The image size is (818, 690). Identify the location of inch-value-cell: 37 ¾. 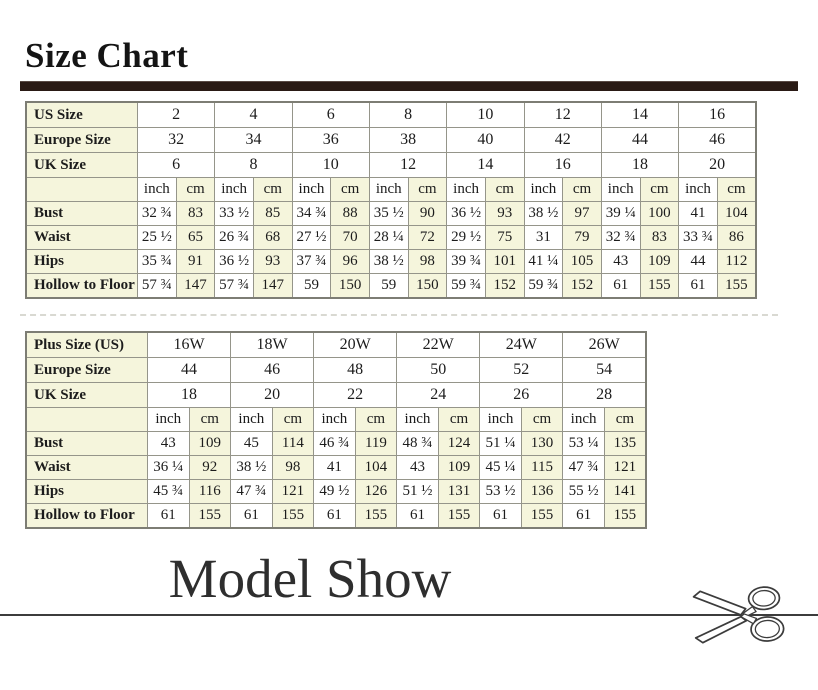
(311, 261).